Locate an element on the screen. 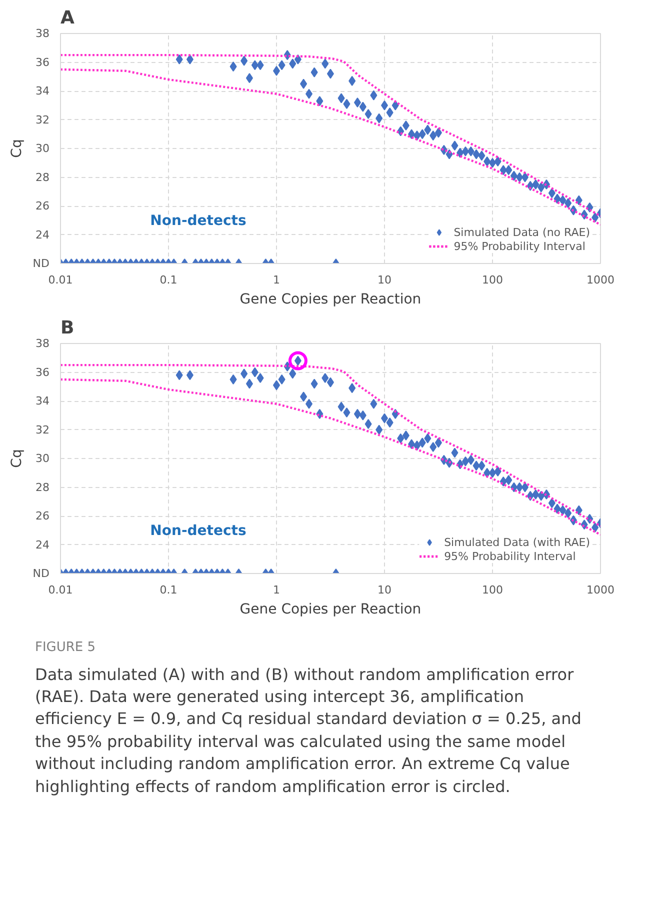  chart-title: A is located at coordinates (67, 18).